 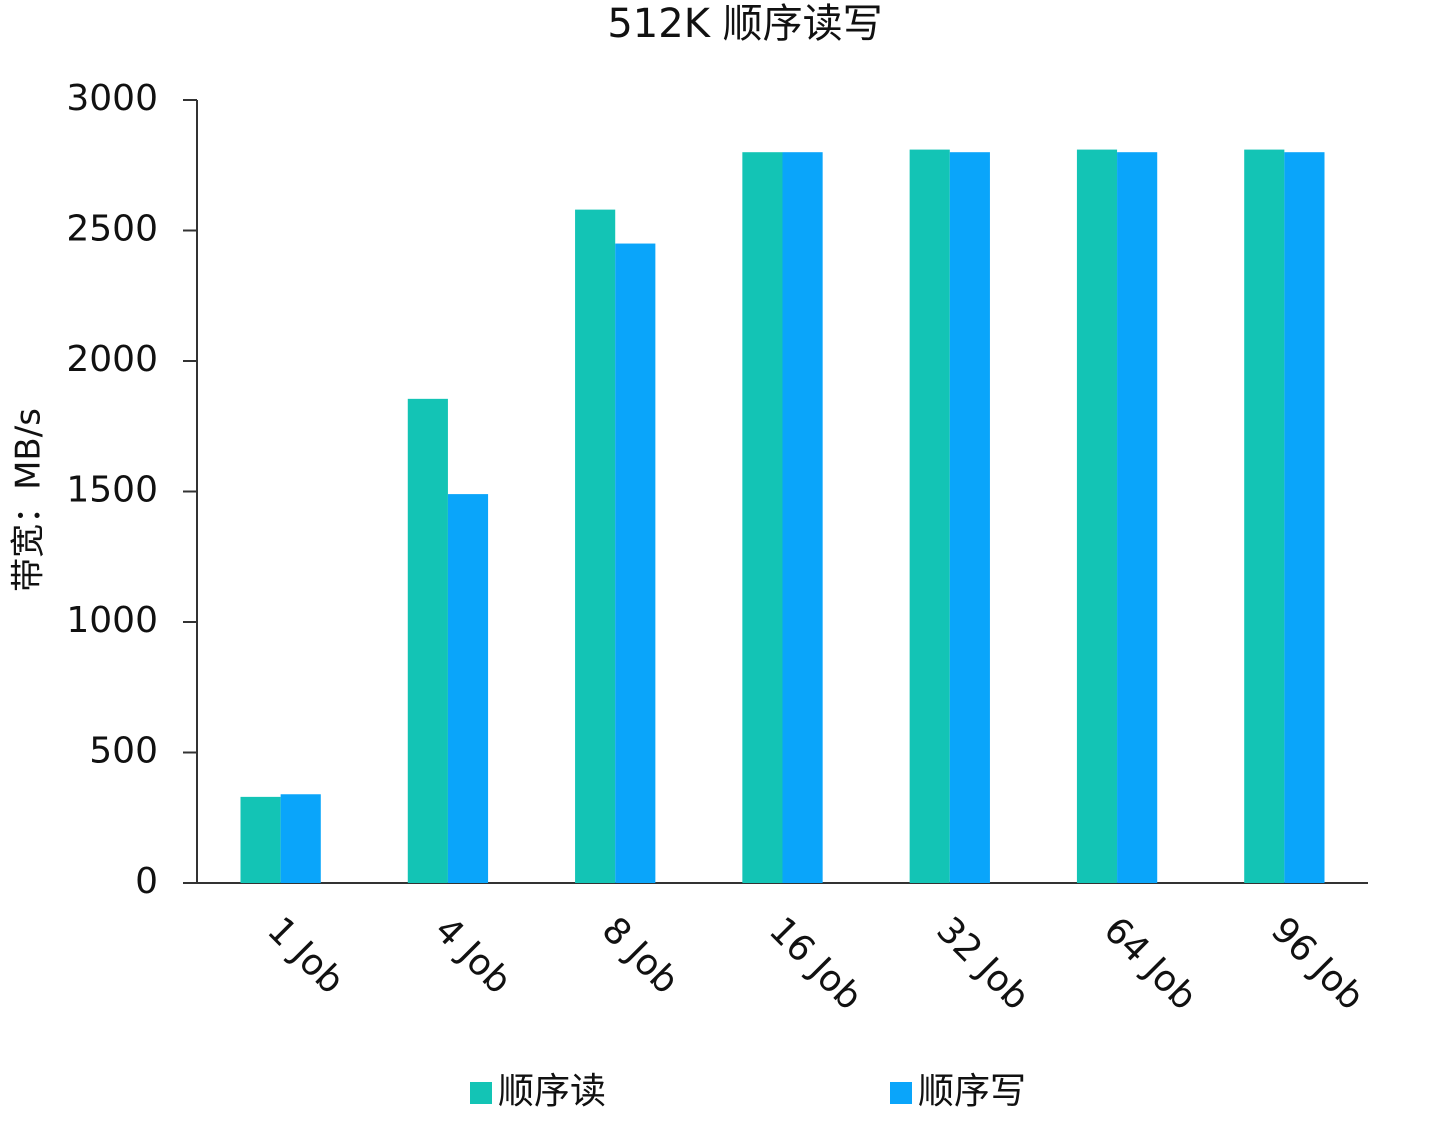 I want to click on y-tick-label: 500, so click(x=123, y=751).